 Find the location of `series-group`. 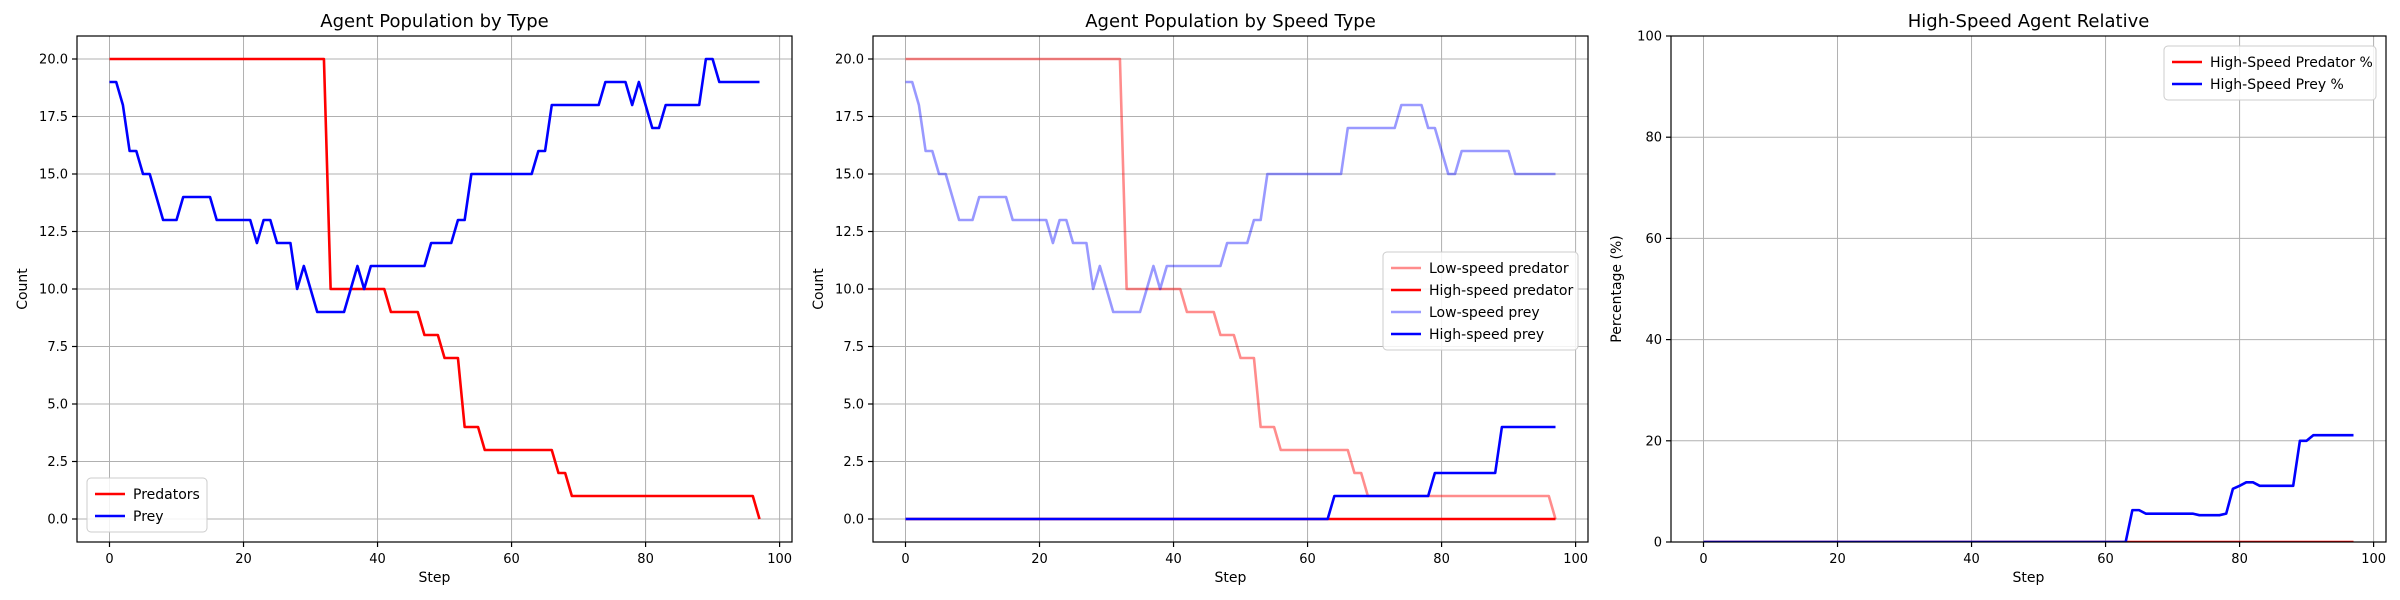

series-group is located at coordinates (2028, 487).